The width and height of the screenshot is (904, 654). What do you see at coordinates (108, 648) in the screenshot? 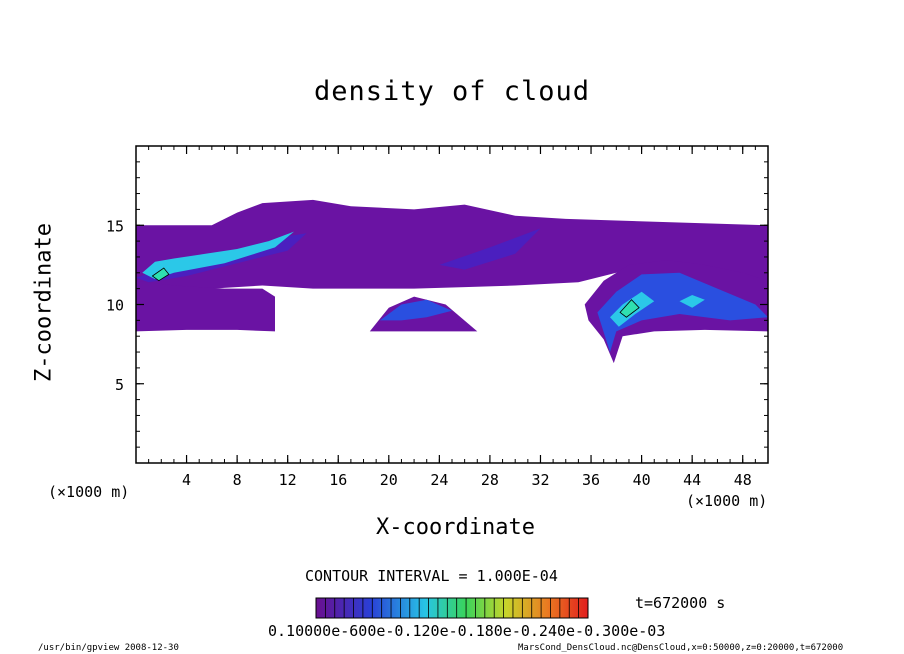
I see `footer-program-date: /usr/bin/gpview 2008-12-30` at bounding box center [108, 648].